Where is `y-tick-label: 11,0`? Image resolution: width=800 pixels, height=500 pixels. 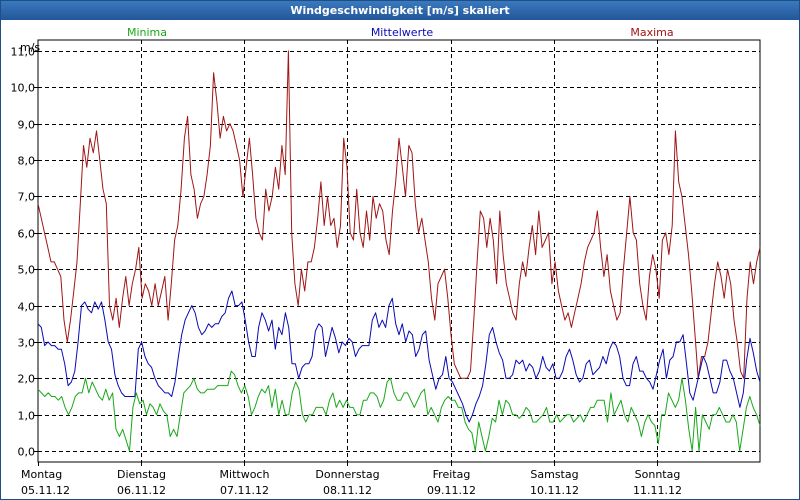
y-tick-label: 11,0 is located at coordinates (23, 52).